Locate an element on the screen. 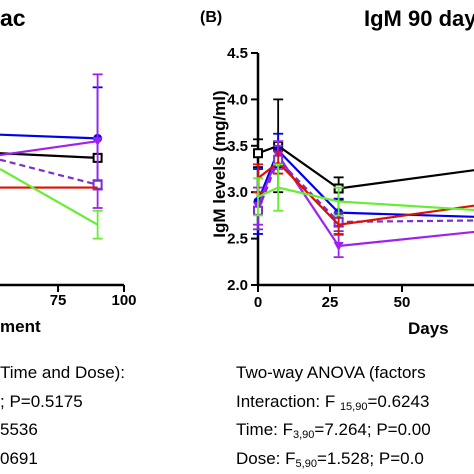 This screenshot has width=474, height=474. panel-b-y-label: IgM levels (mg/ml) is located at coordinates (219, 163).